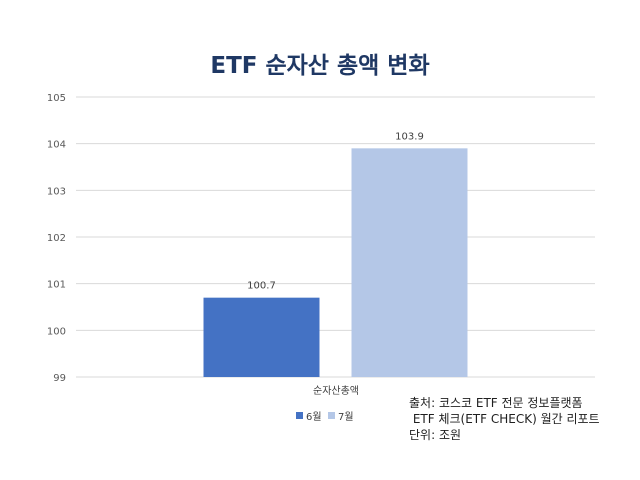  I want to click on legend-label: 7월, so click(346, 417).